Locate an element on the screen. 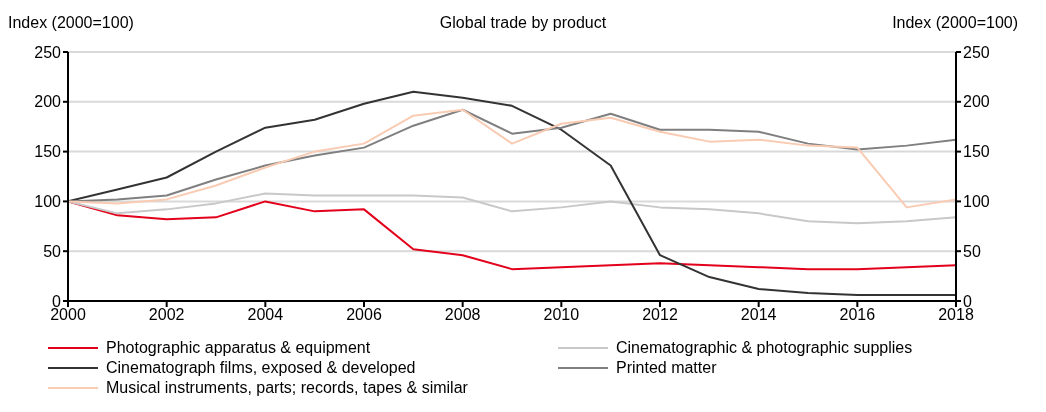  legend-label: Musical instruments, parts; records, tapes & similar is located at coordinates (287, 388).